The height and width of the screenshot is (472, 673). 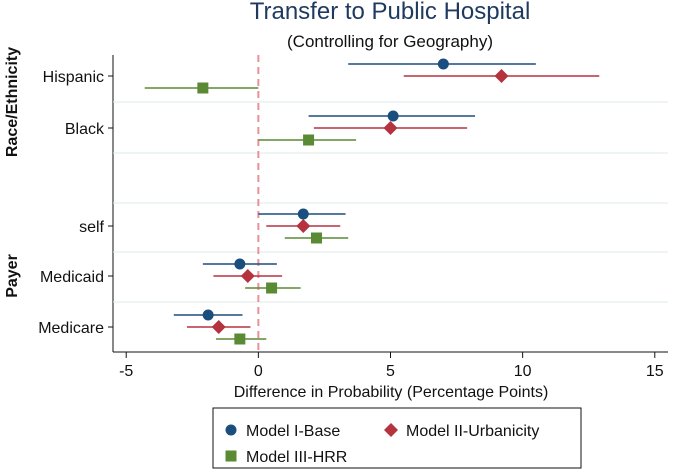 What do you see at coordinates (91, 227) in the screenshot?
I see `row-label-self: self` at bounding box center [91, 227].